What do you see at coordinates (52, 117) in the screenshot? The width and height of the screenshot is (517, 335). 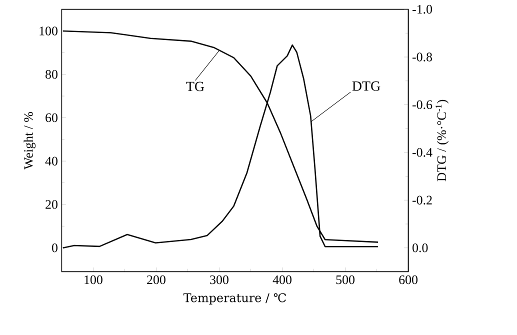 I see `y-tick-label: 60` at bounding box center [52, 117].